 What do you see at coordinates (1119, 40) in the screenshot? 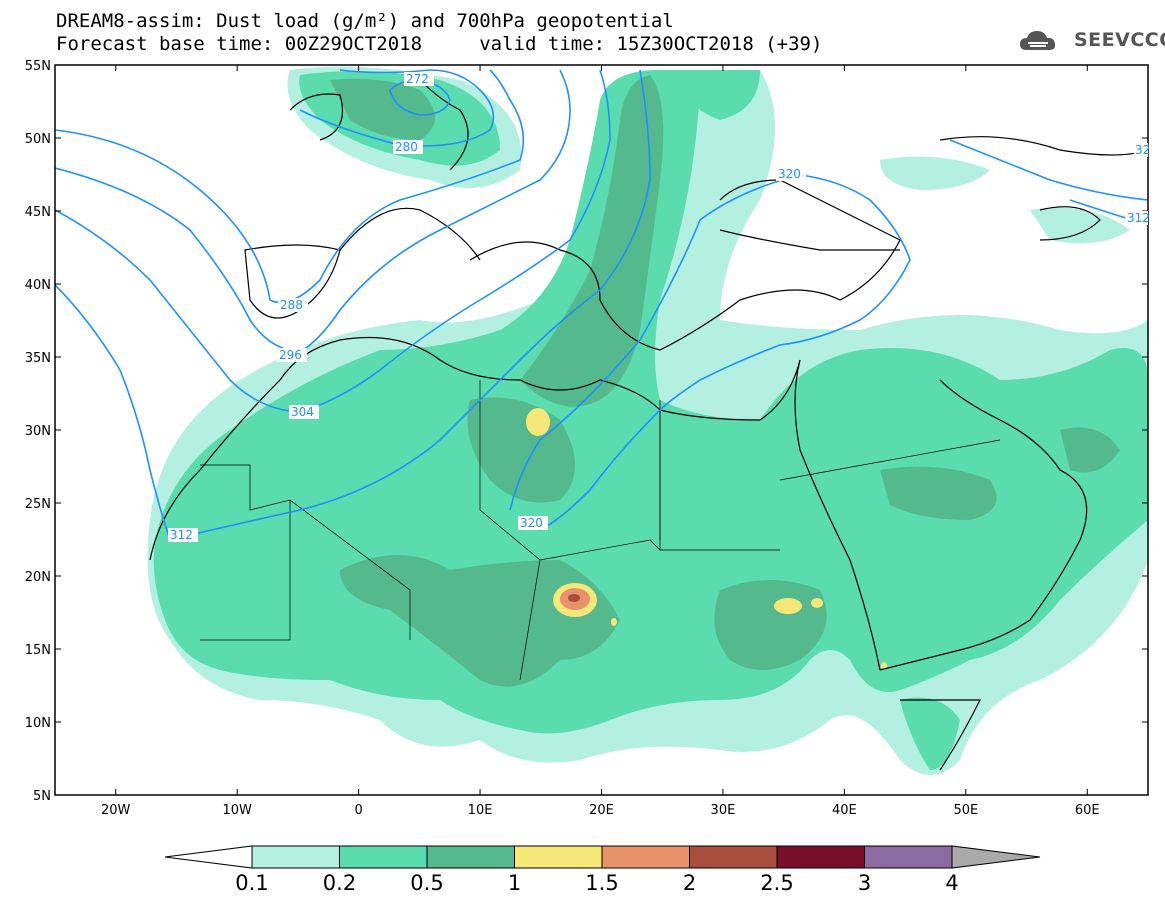
I see `logo-text: SEEVCCC` at bounding box center [1119, 40].